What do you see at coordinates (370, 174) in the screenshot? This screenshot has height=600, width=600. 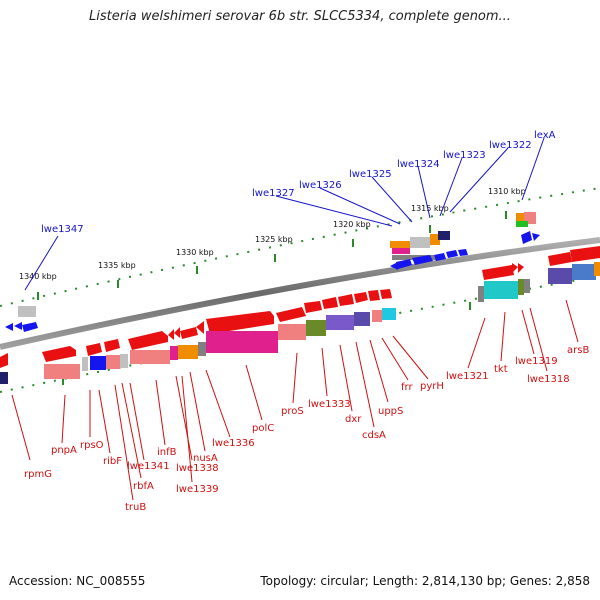 I see `gene-label-forward: lwe1325` at bounding box center [370, 174].